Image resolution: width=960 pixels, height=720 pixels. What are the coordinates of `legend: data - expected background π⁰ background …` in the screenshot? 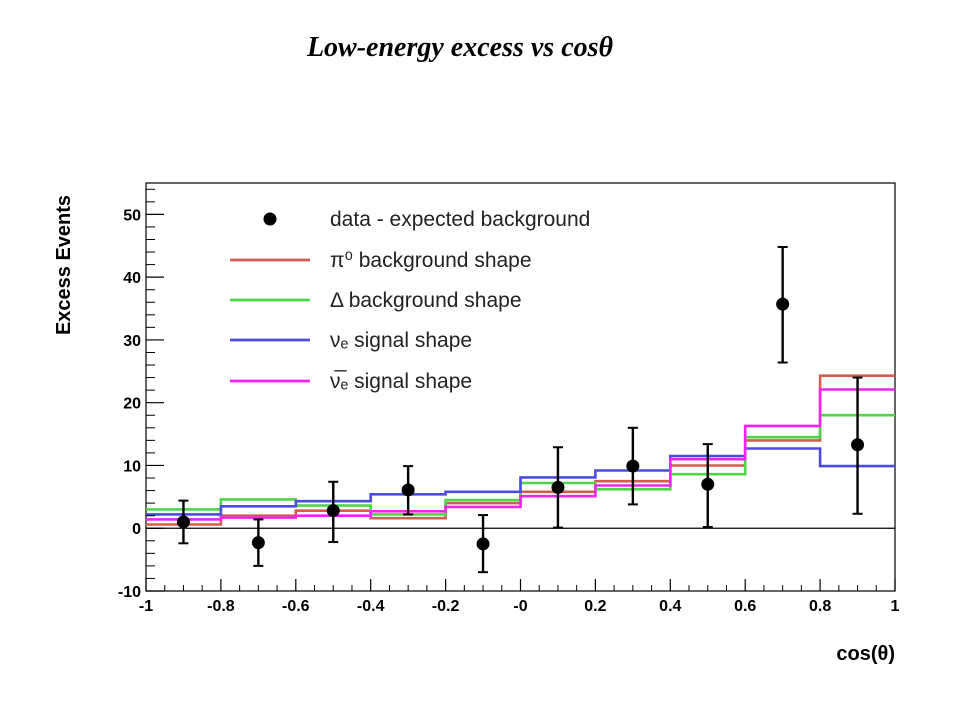 It's located at (410, 300).